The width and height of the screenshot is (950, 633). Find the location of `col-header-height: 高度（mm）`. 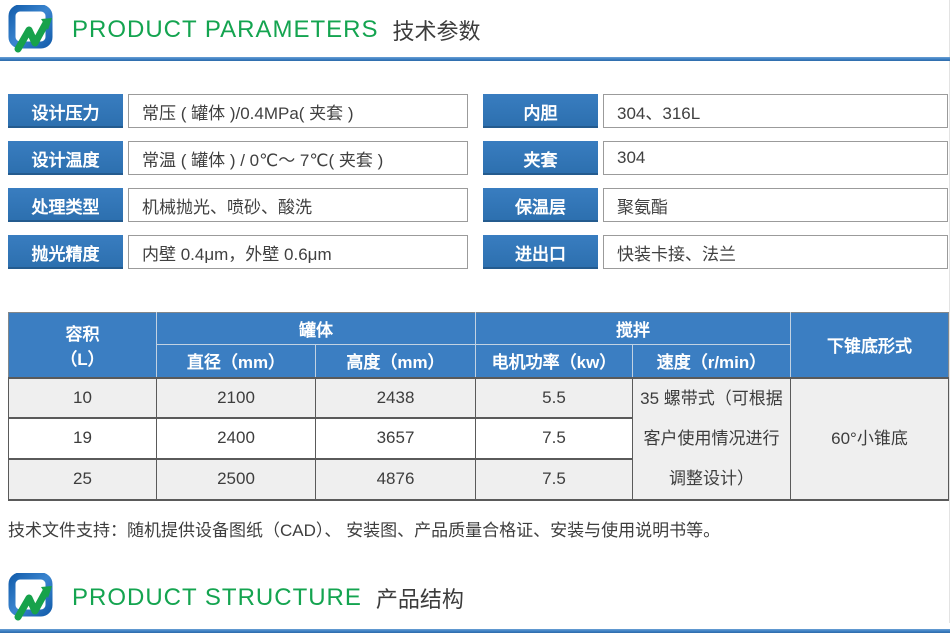

col-header-height: 高度（mm） is located at coordinates (395, 361).